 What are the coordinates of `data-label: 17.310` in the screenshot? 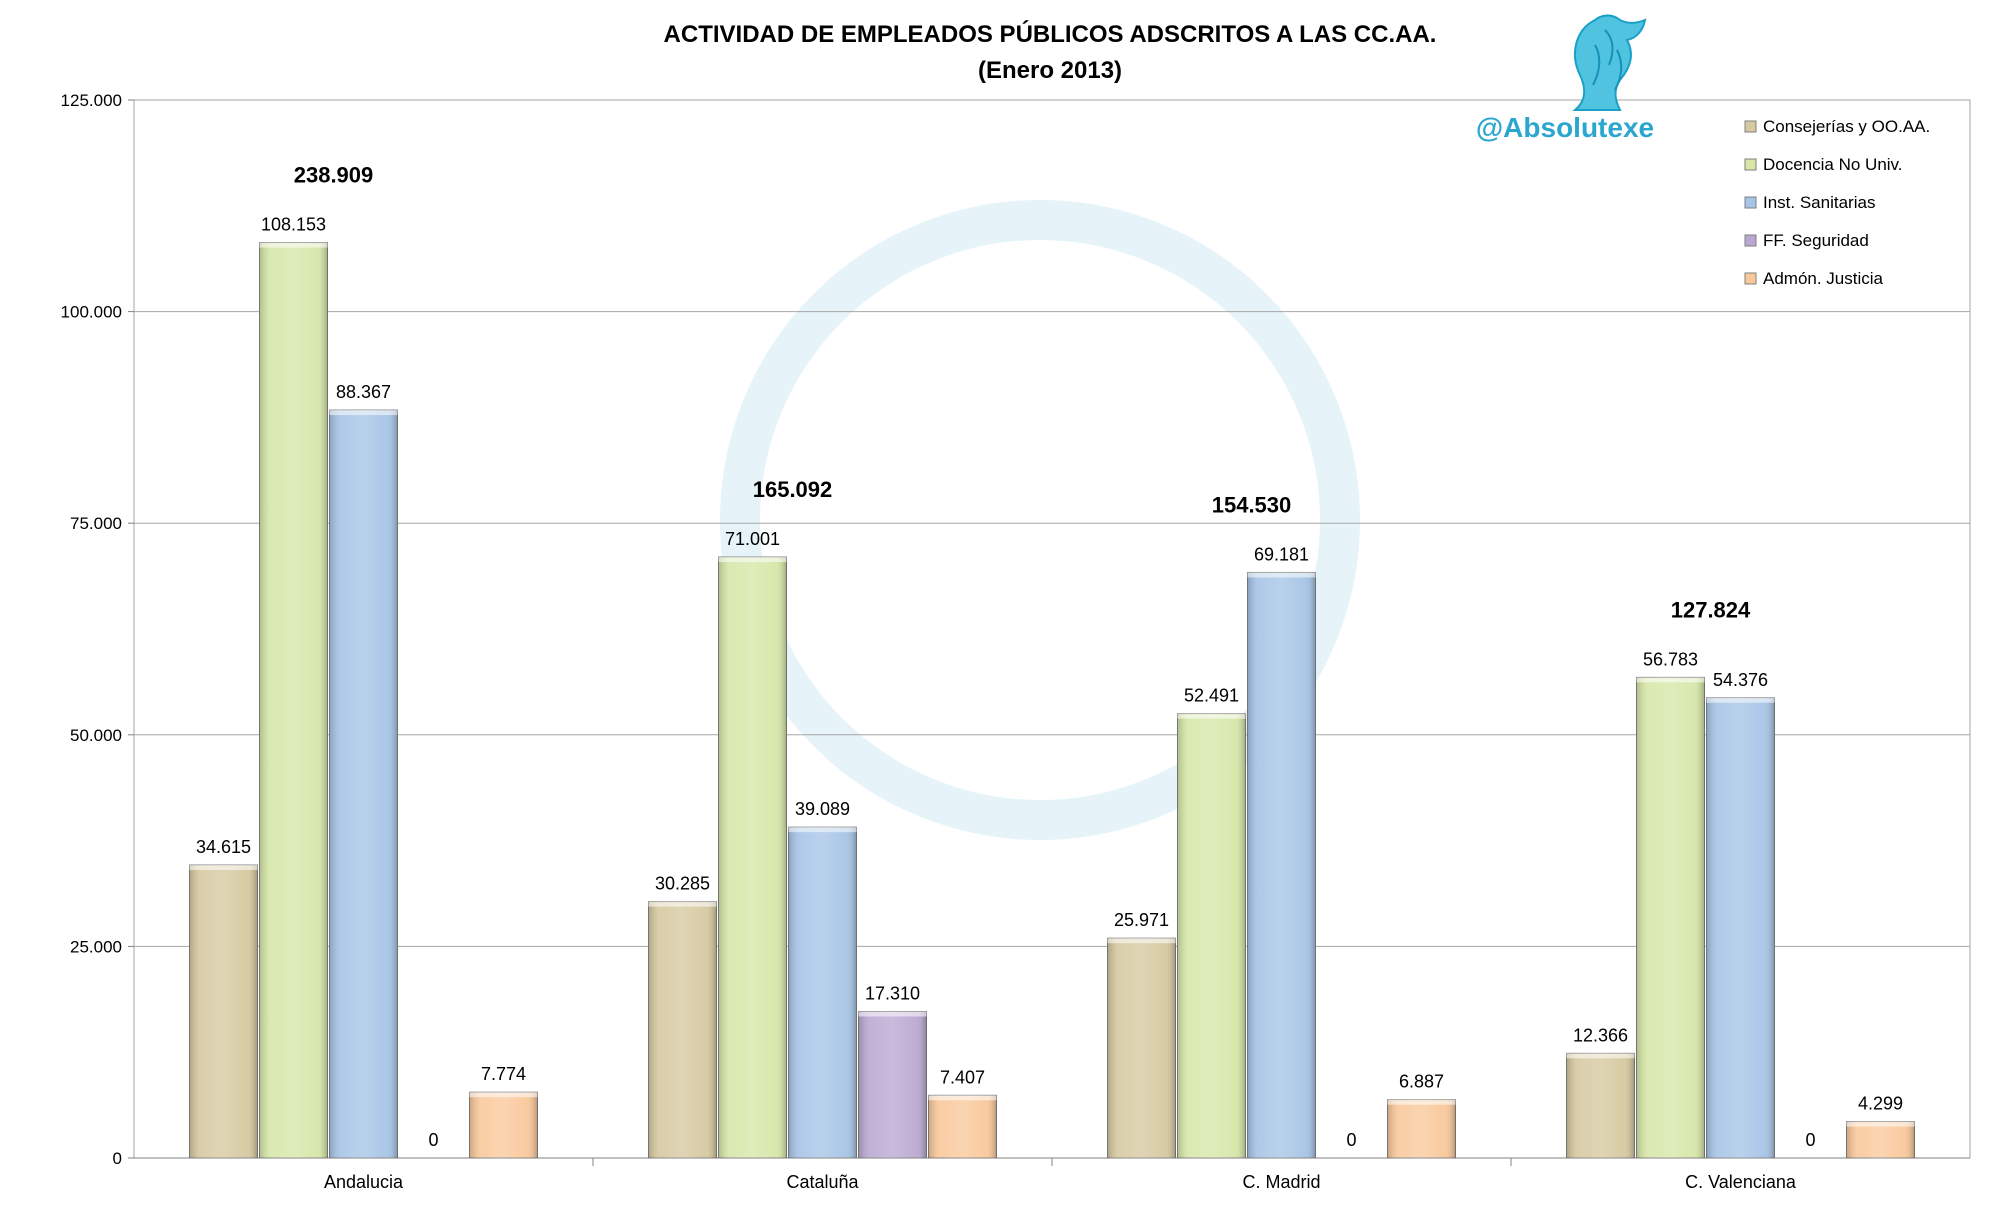 It's located at (892, 993).